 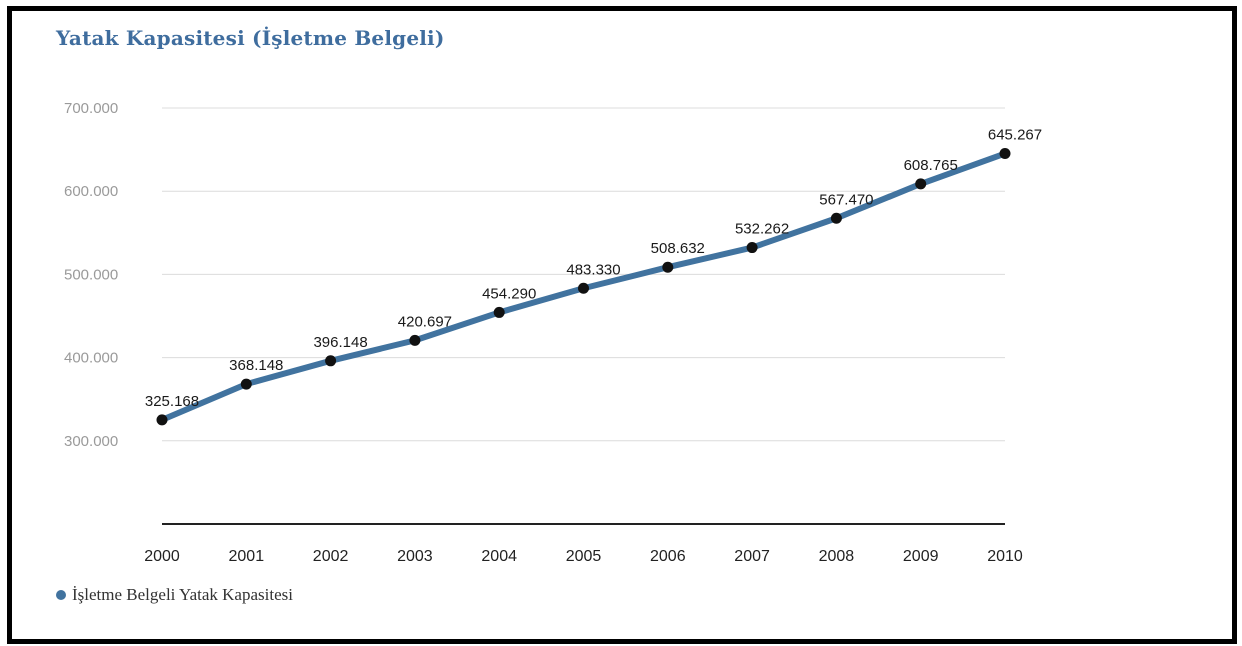 I want to click on legend-label: İşletme Belgeli Yatak Kapasitesi, so click(x=182, y=594).